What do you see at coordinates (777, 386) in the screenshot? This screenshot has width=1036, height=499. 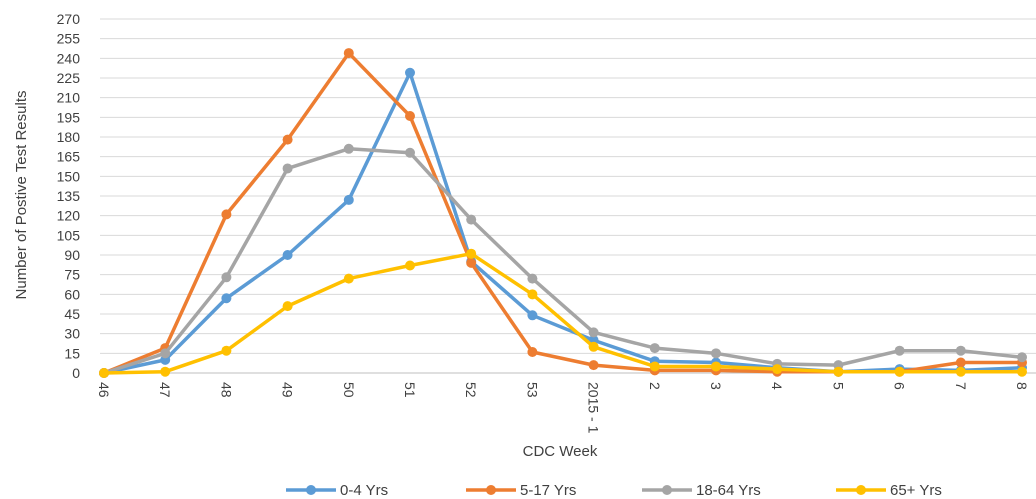 I see `x-tick-label: 4` at bounding box center [777, 386].